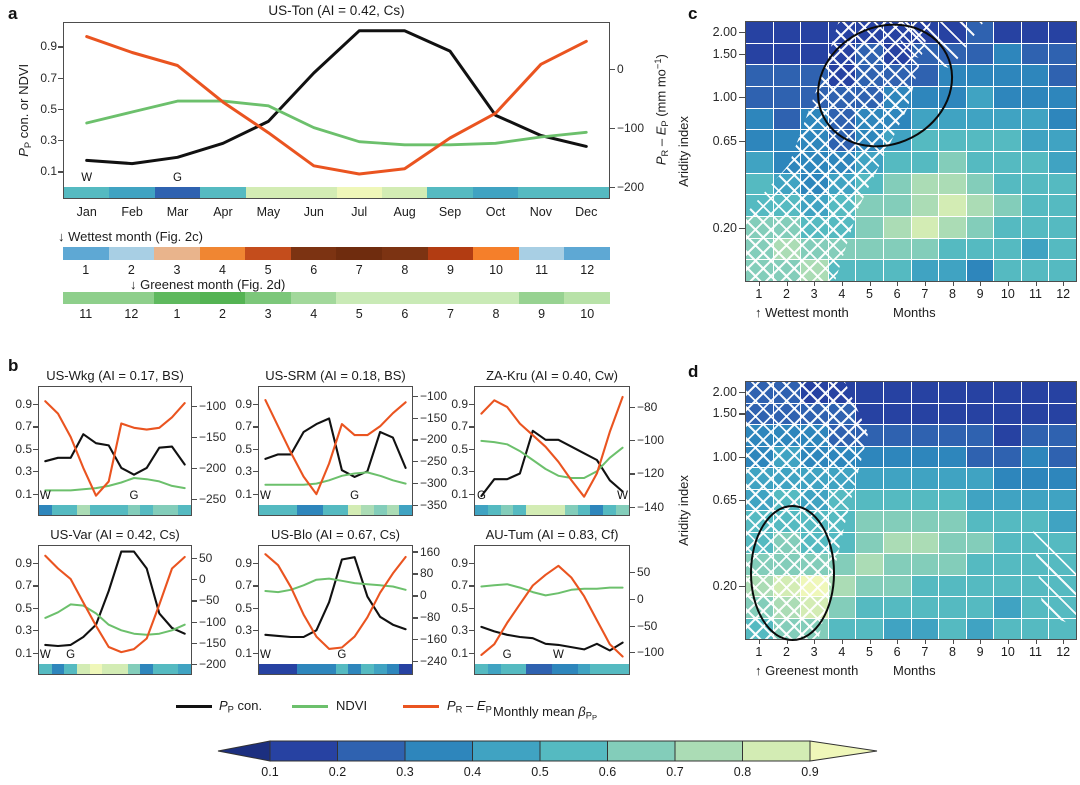 This screenshot has width=1080, height=785. I want to click on month-bar-number: 4, so click(222, 270).